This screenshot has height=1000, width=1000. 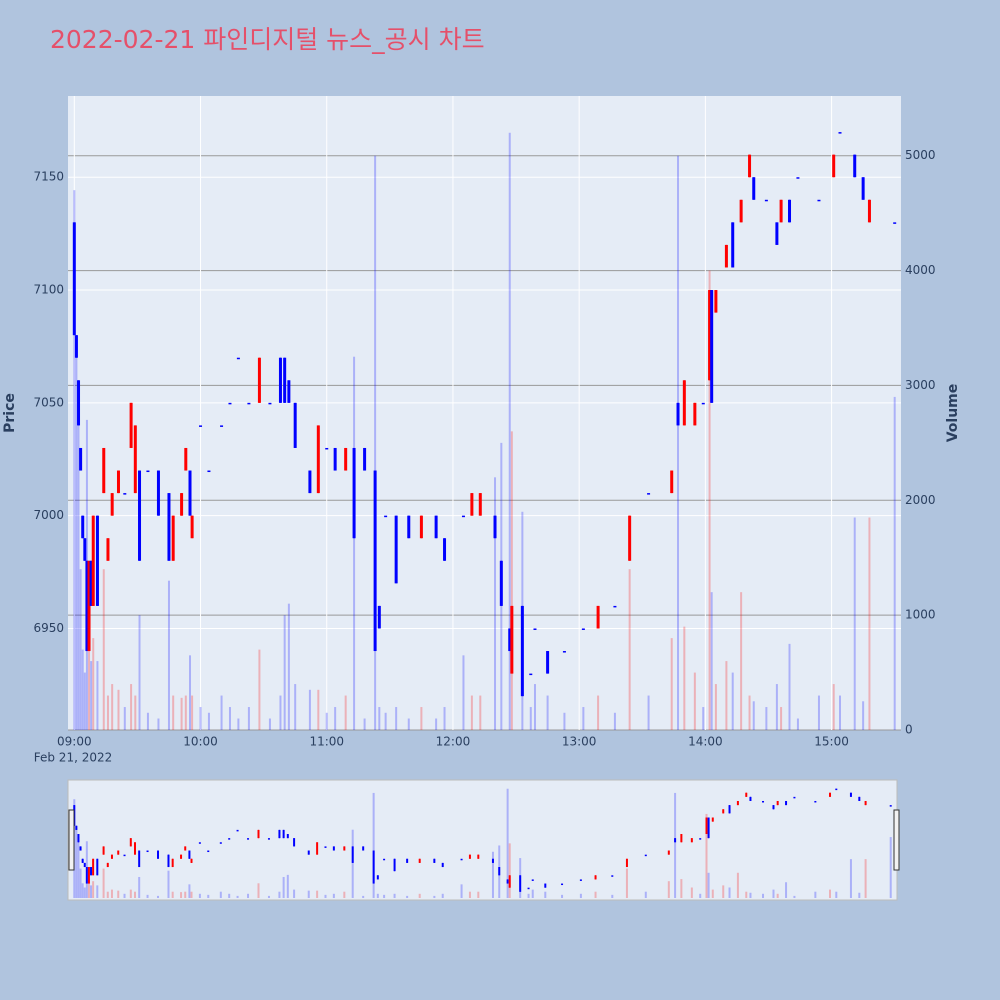 I want to click on y2-tick-label: 1000, so click(x=920, y=615).